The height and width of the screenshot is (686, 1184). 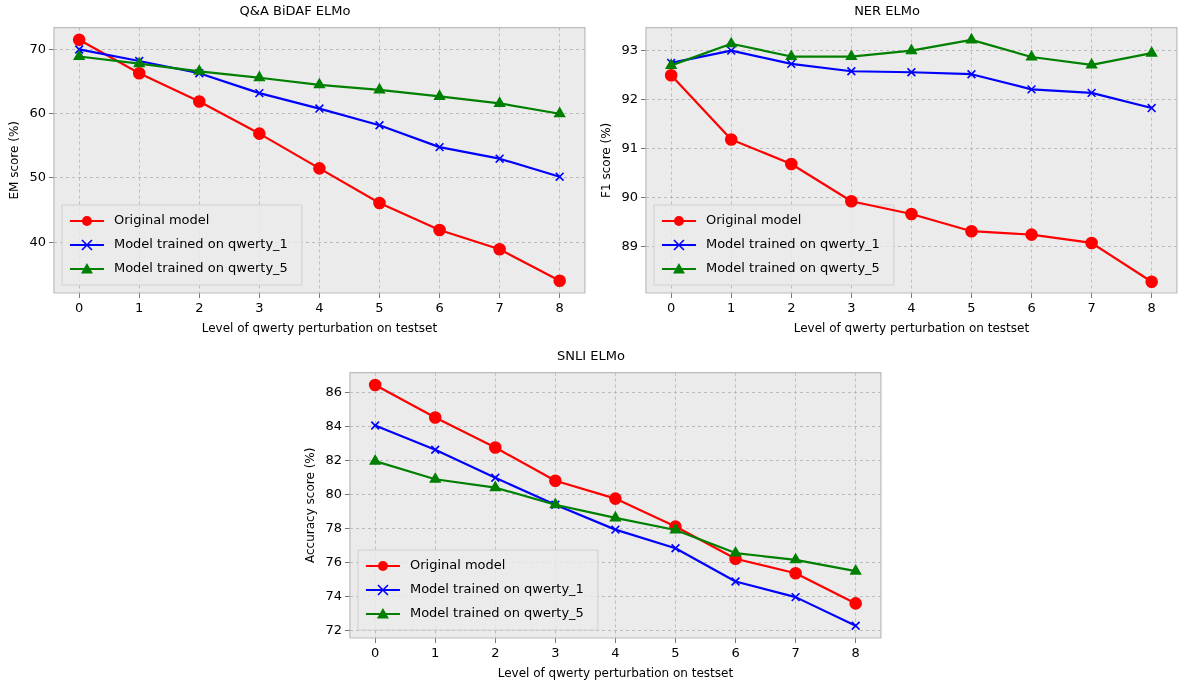 What do you see at coordinates (333, 629) in the screenshot?
I see `y-tick-label: 72` at bounding box center [333, 629].